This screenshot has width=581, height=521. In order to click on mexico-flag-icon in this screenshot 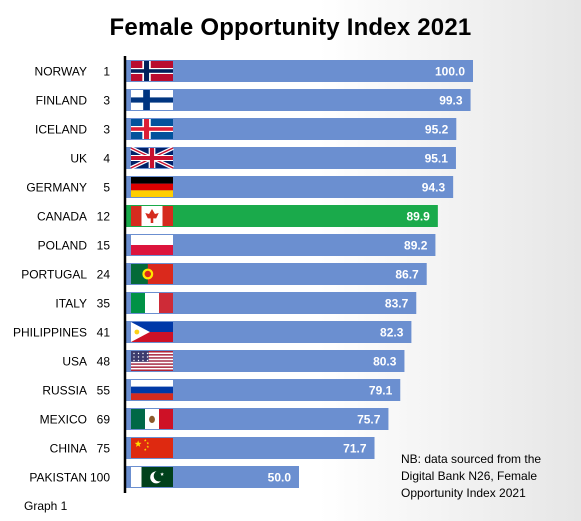, I will do `click(152, 419)`.